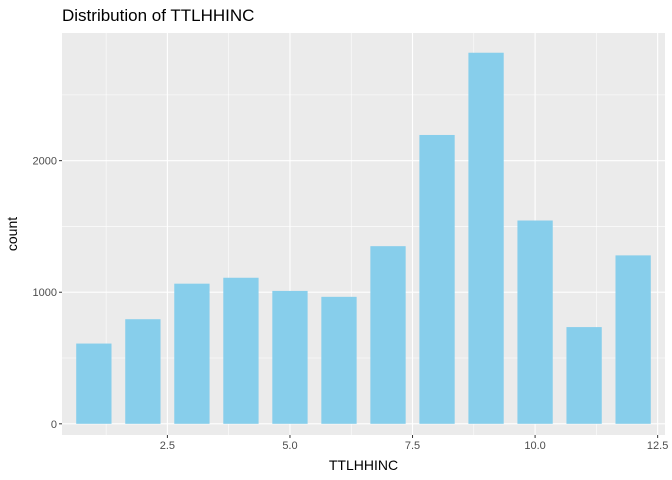 Image resolution: width=672 pixels, height=480 pixels. What do you see at coordinates (657, 446) in the screenshot?
I see `x-tick-label: 12.5` at bounding box center [657, 446].